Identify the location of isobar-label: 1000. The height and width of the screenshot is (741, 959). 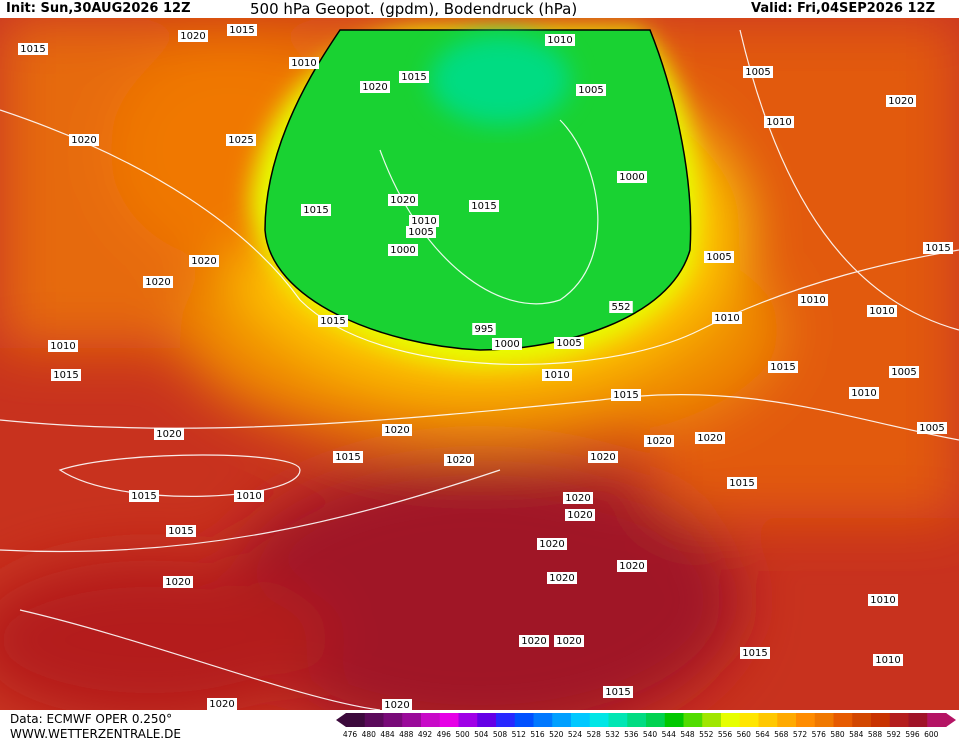
(506, 344).